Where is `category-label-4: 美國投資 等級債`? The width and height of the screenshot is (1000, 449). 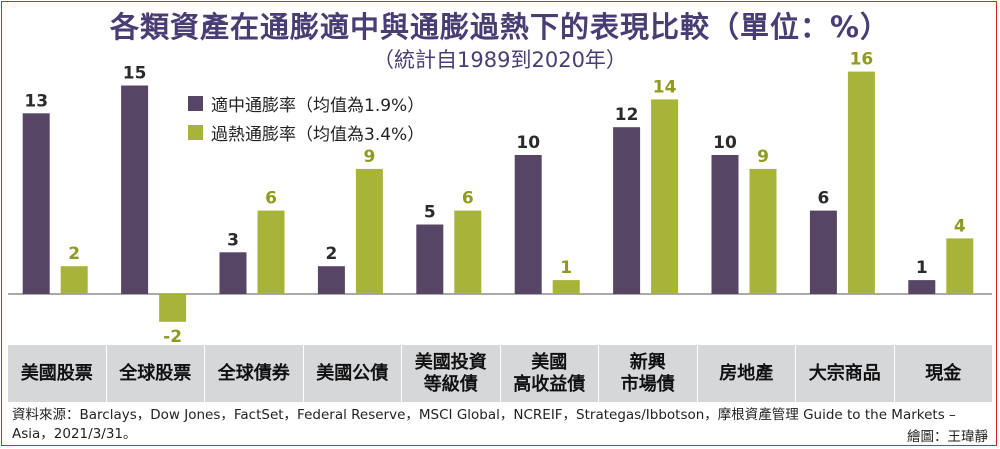
category-label-4: 美國投資 等級債 is located at coordinates (451, 373).